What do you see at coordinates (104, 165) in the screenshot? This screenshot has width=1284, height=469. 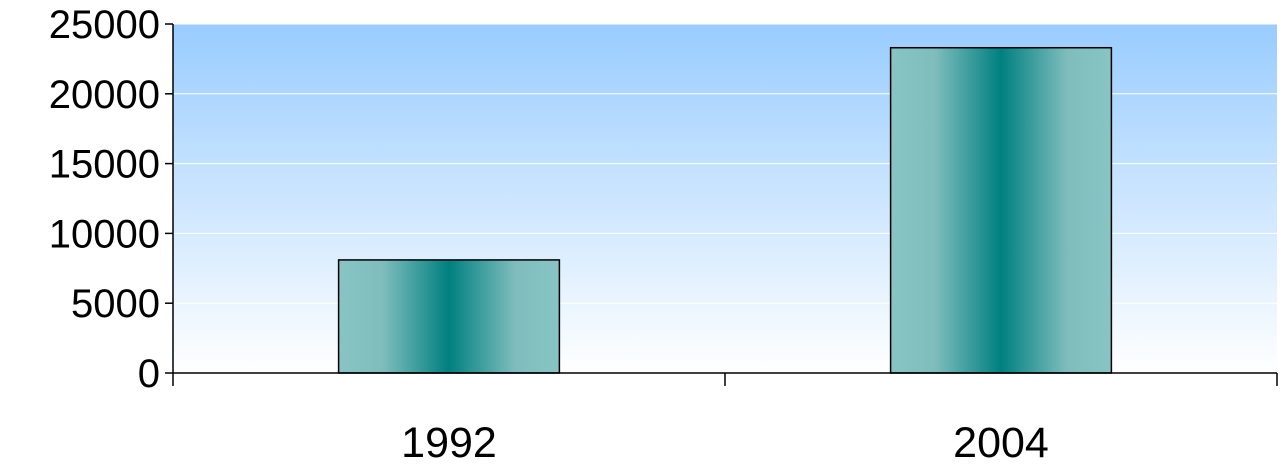 I see `y-tick-label-3: 15000` at bounding box center [104, 165].